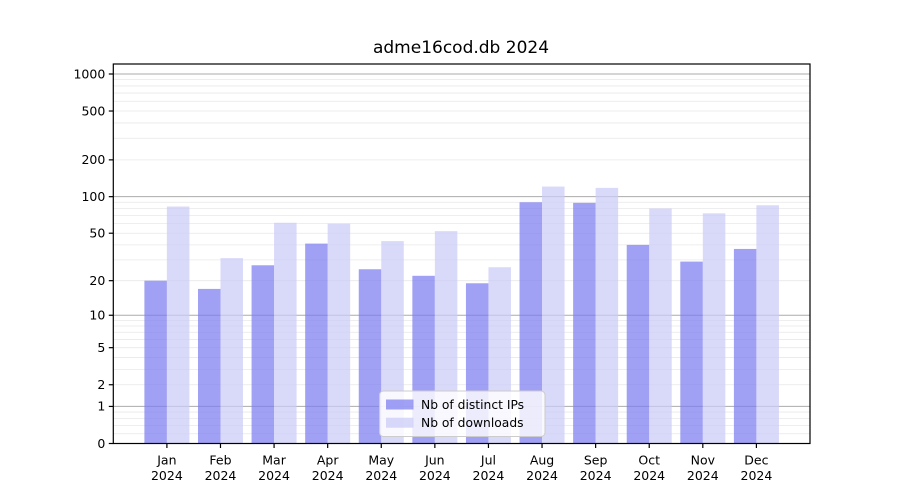 This screenshot has width=900, height=504. Describe the element at coordinates (756, 460) in the screenshot. I see `x-tick-label-month: Dec` at that location.